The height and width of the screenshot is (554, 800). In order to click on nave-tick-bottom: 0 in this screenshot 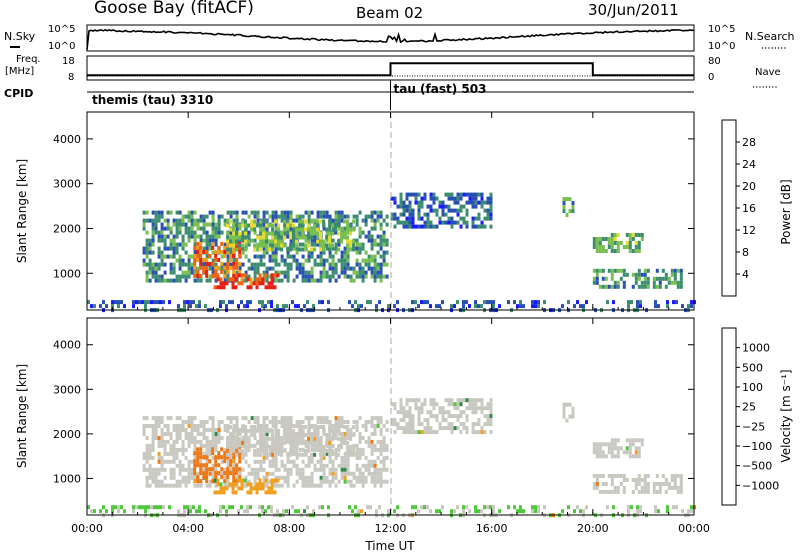, I will do `click(711, 77)`.